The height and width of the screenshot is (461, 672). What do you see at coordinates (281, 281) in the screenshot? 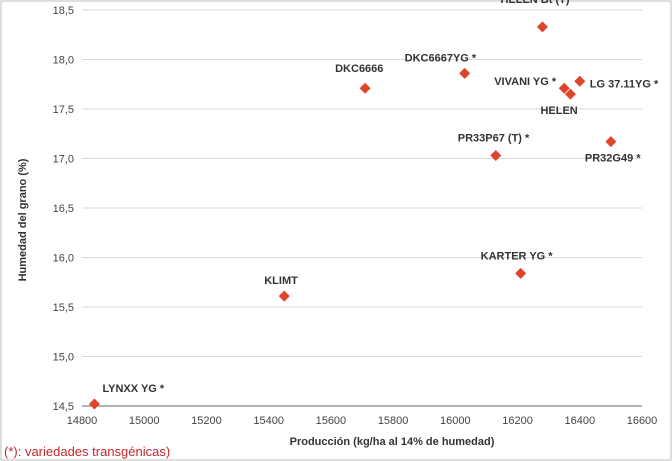
I see `data-label: KLIMT` at bounding box center [281, 281].